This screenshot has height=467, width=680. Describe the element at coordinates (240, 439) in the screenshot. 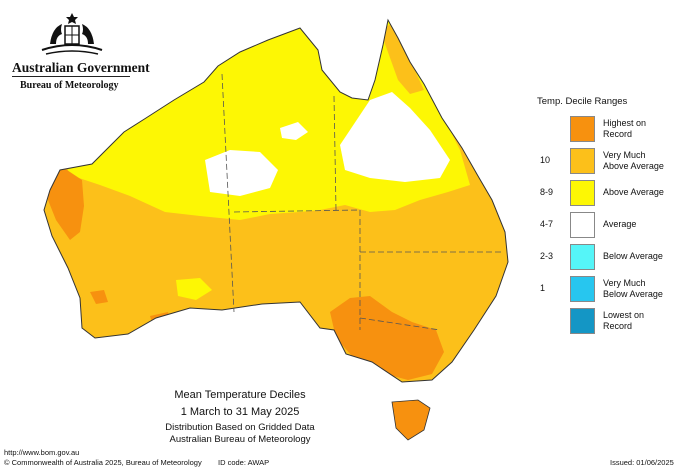

I see `map-source: Australian Bureau of Meteorology` at that location.